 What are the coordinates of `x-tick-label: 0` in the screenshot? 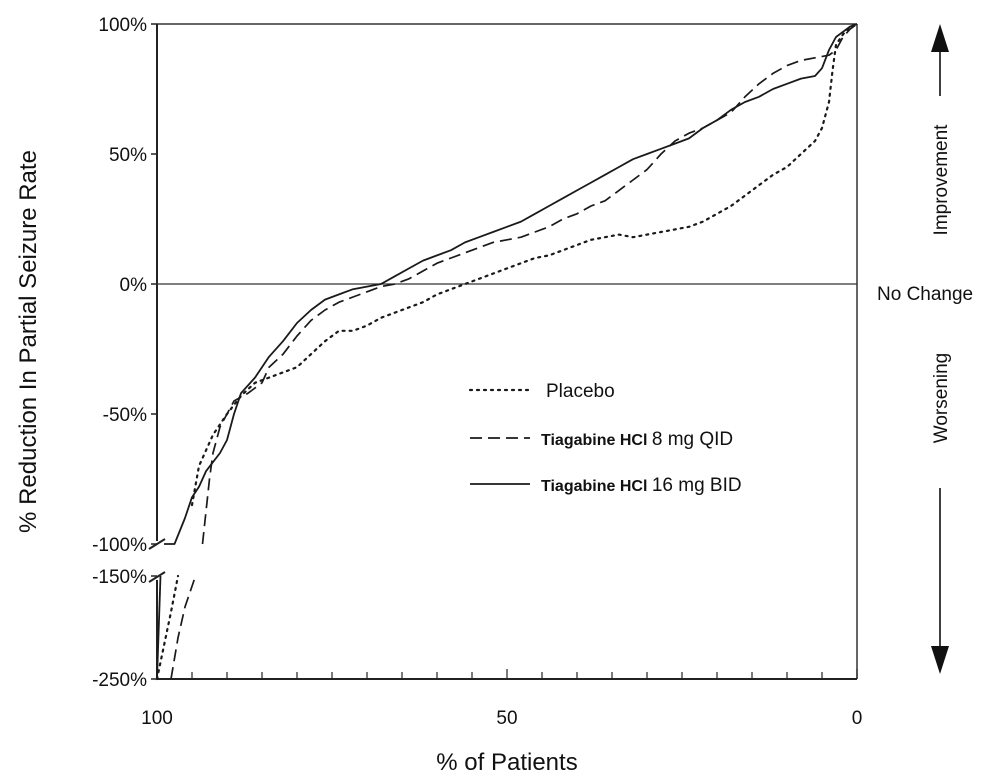 It's located at (857, 718).